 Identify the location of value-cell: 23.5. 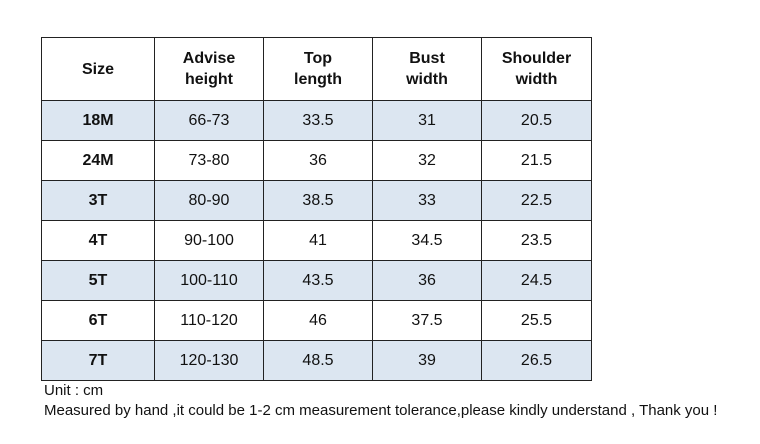
(536, 240).